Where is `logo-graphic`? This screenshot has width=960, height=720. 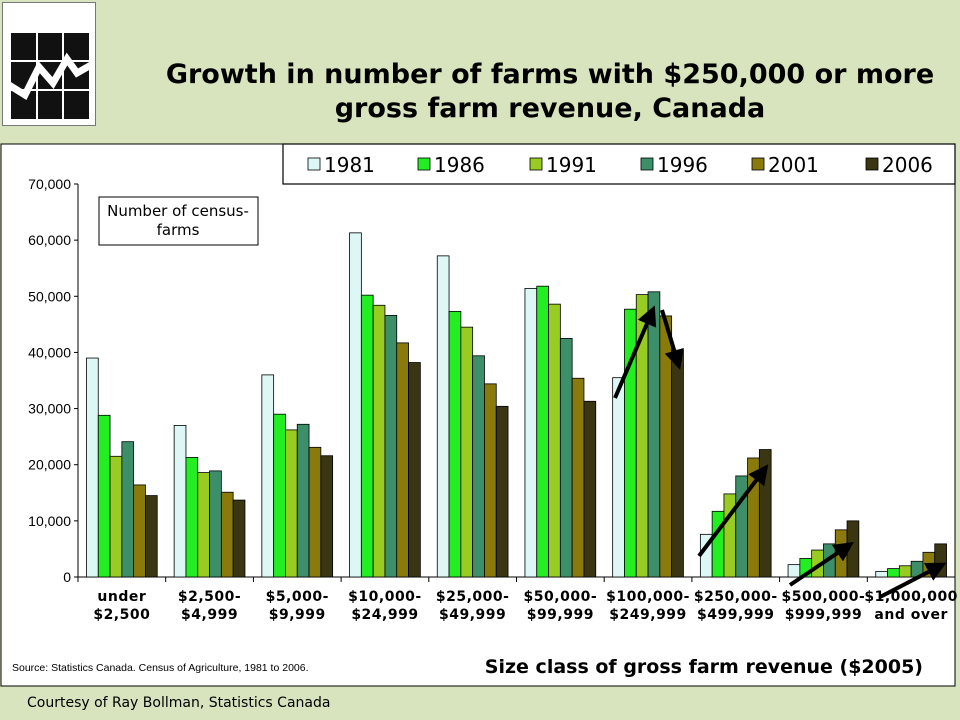
logo-graphic is located at coordinates (50, 76).